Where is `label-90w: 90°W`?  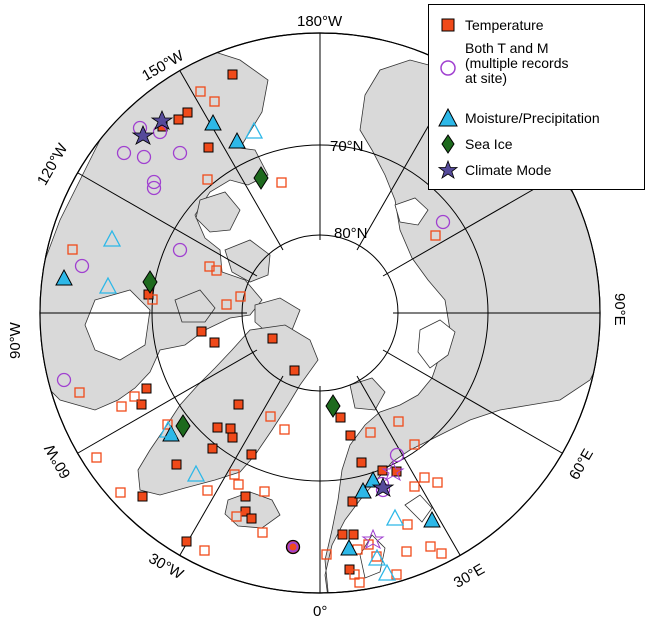
label-90w: 90°W is located at coordinates (15, 340).